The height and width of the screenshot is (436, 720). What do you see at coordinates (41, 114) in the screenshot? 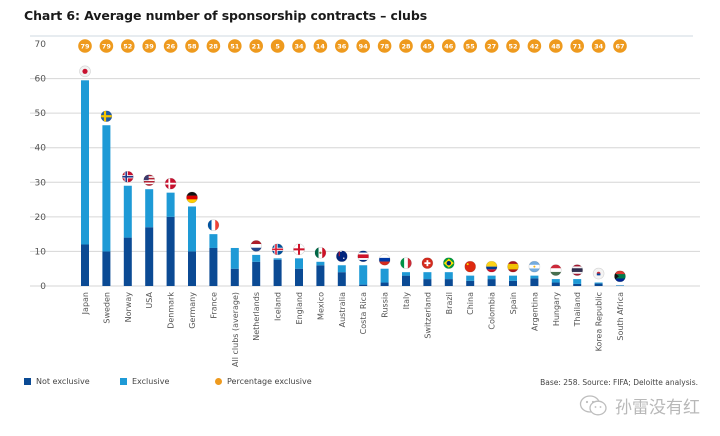
I see `y-tick-label: 50` at bounding box center [41, 114].